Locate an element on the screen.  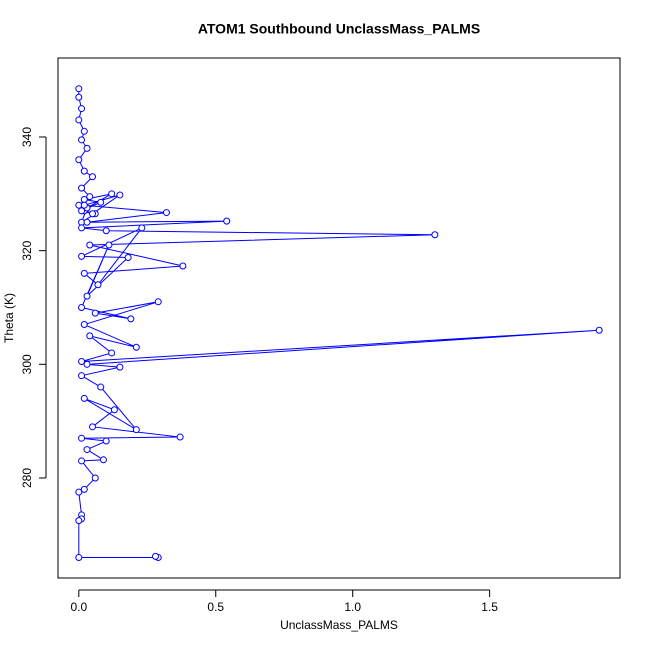
y-tick-label: 320 is located at coordinates (27, 250).